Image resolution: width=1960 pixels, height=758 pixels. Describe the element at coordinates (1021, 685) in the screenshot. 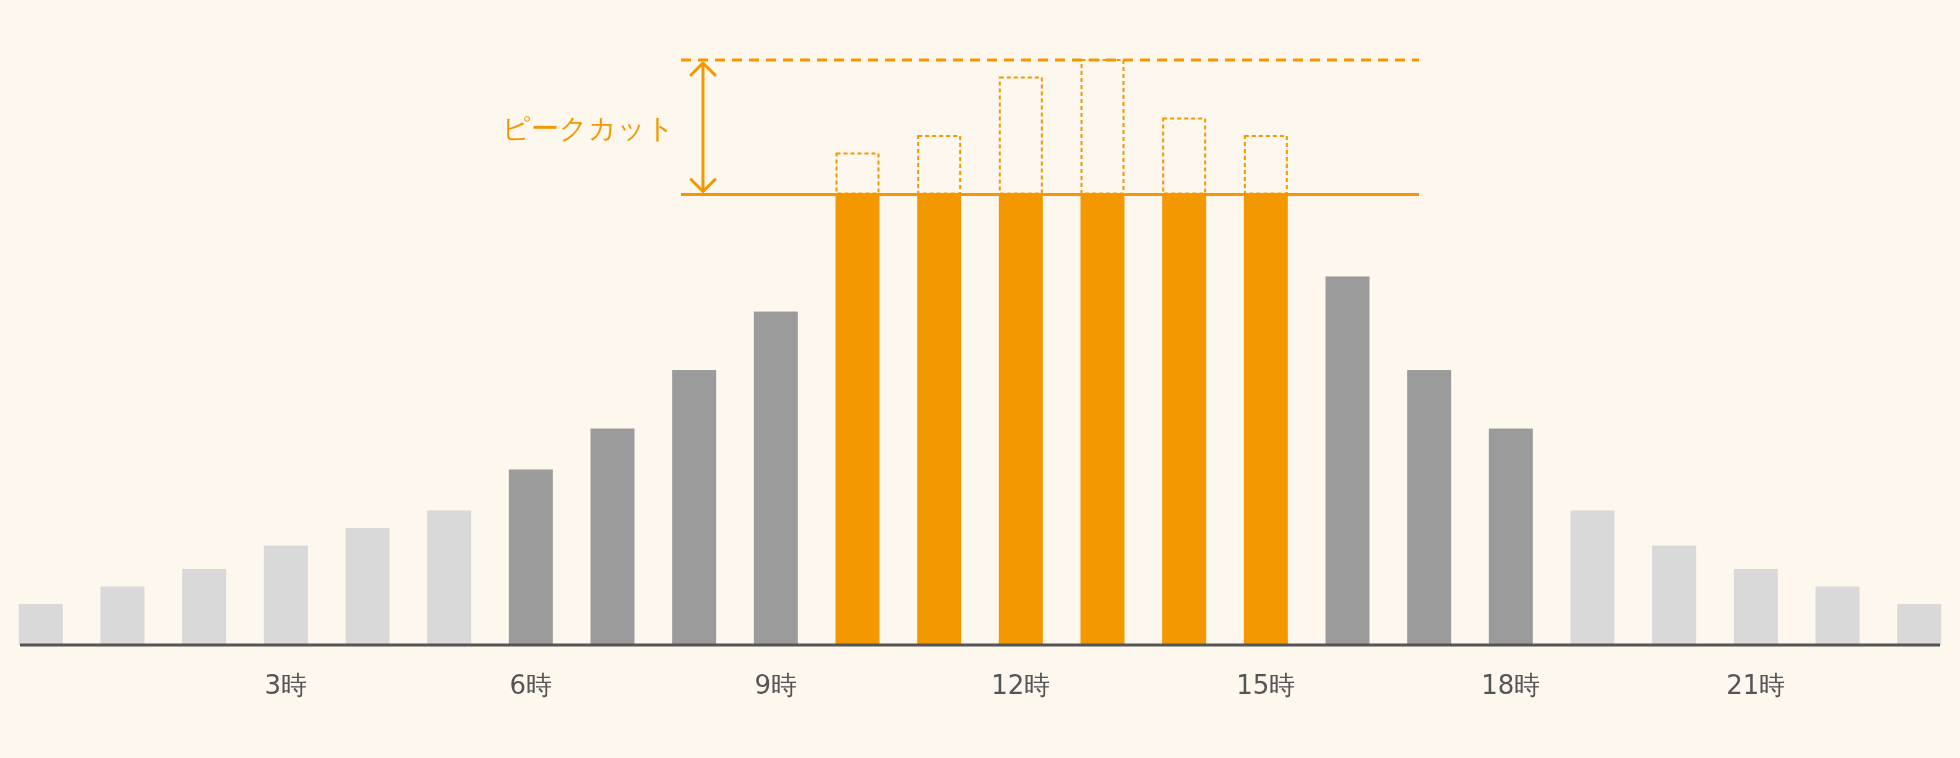

I see `x-tick-label: 12時` at that location.